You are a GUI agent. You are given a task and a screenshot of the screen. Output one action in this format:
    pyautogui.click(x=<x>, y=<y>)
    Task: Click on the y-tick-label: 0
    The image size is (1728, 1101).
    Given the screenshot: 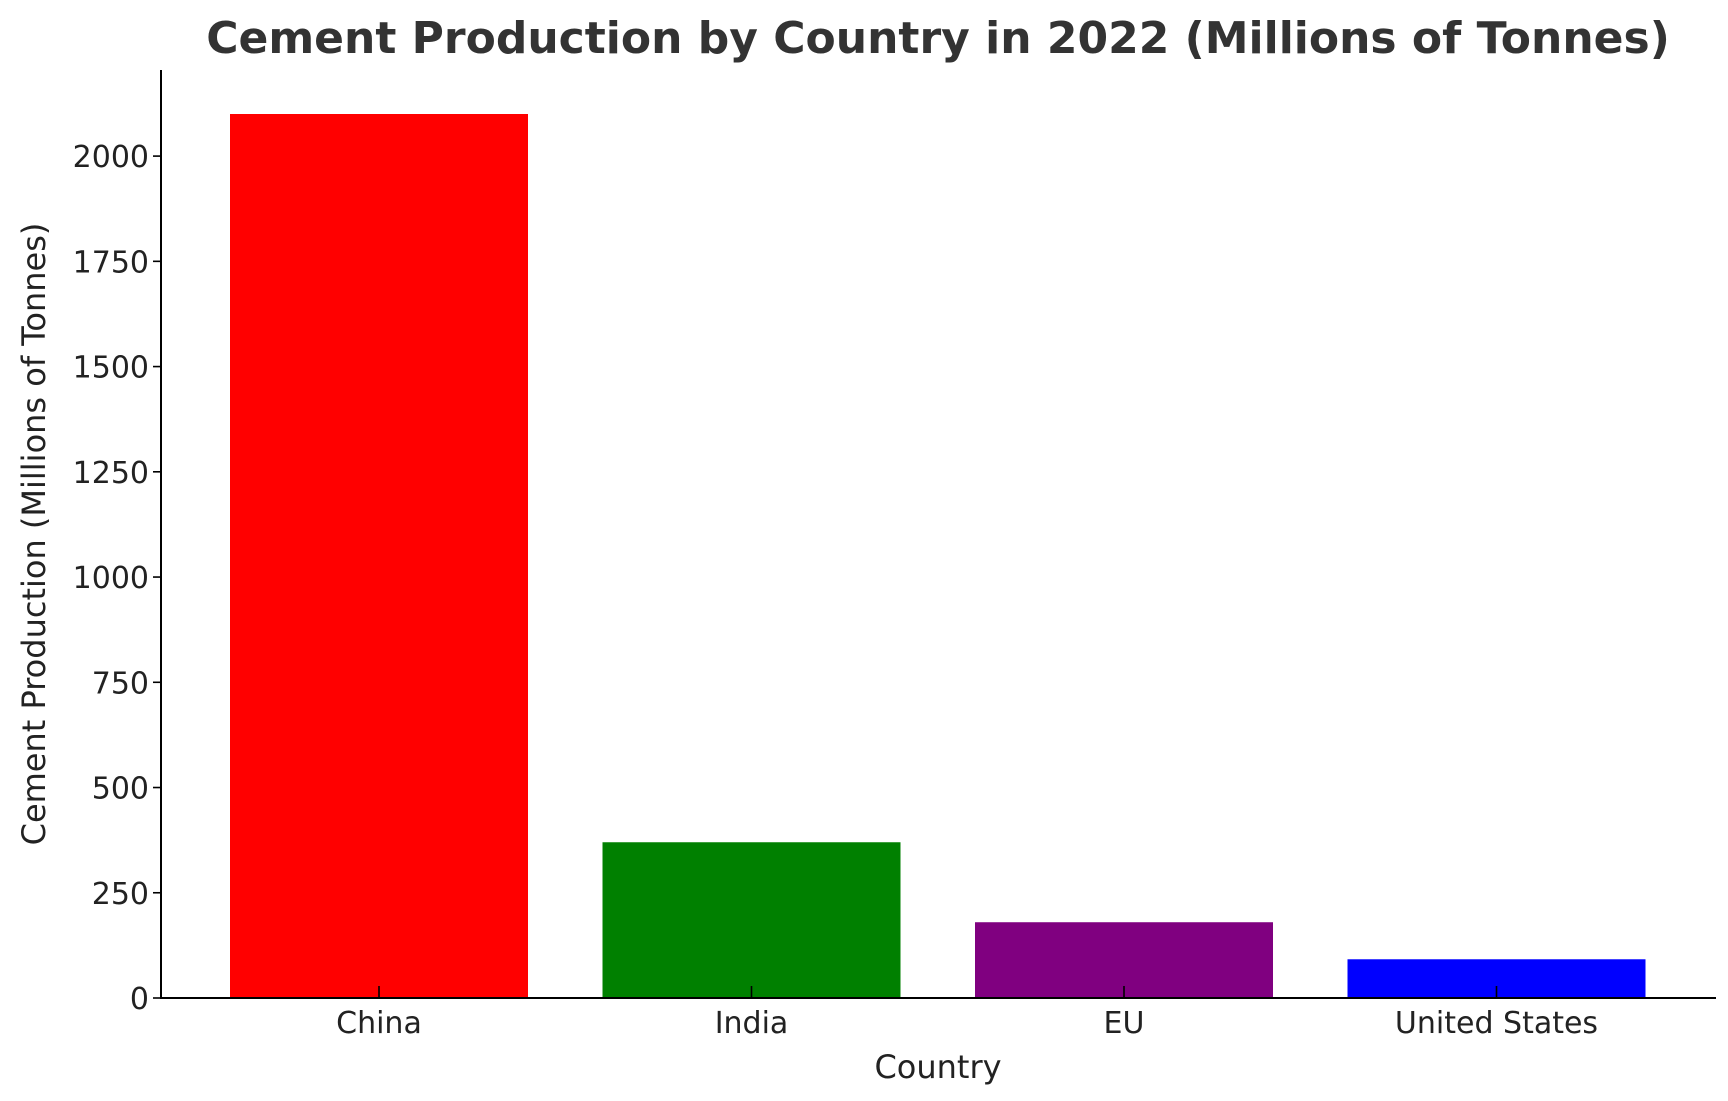 What is the action you would take?
    pyautogui.click(x=139, y=999)
    